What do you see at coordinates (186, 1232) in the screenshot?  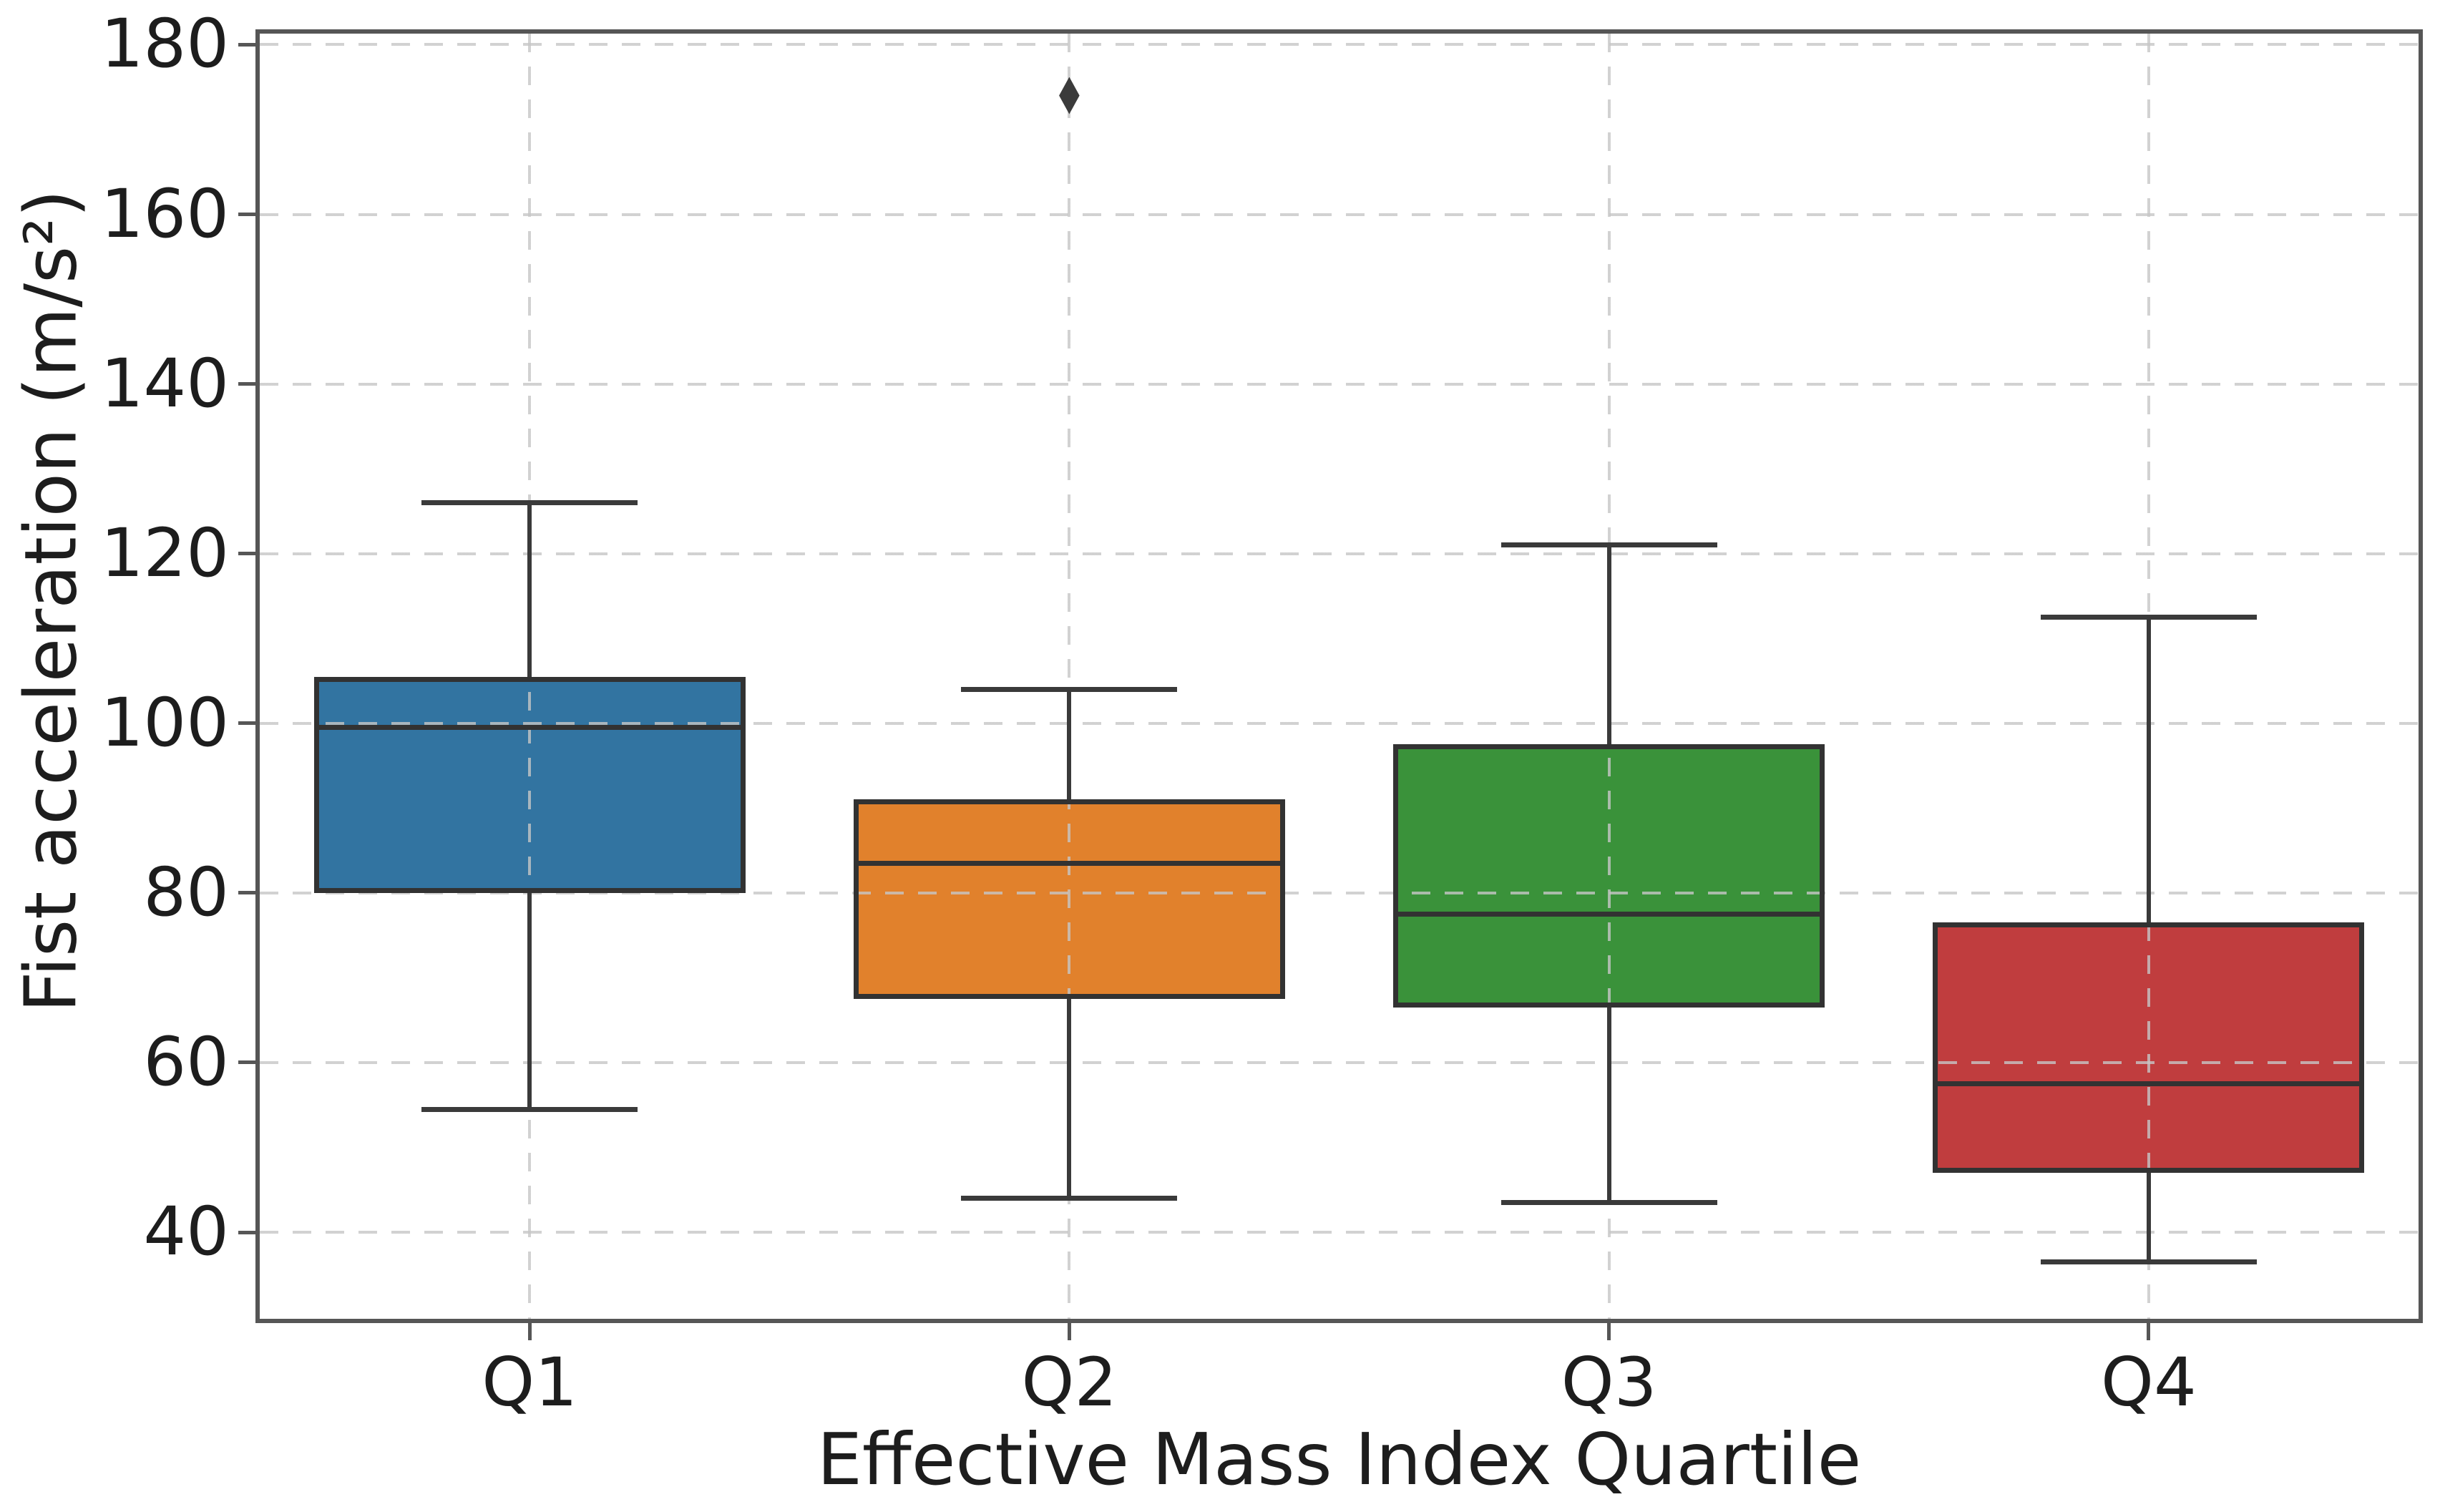 I see `y-tick-label-40: 40` at bounding box center [186, 1232].